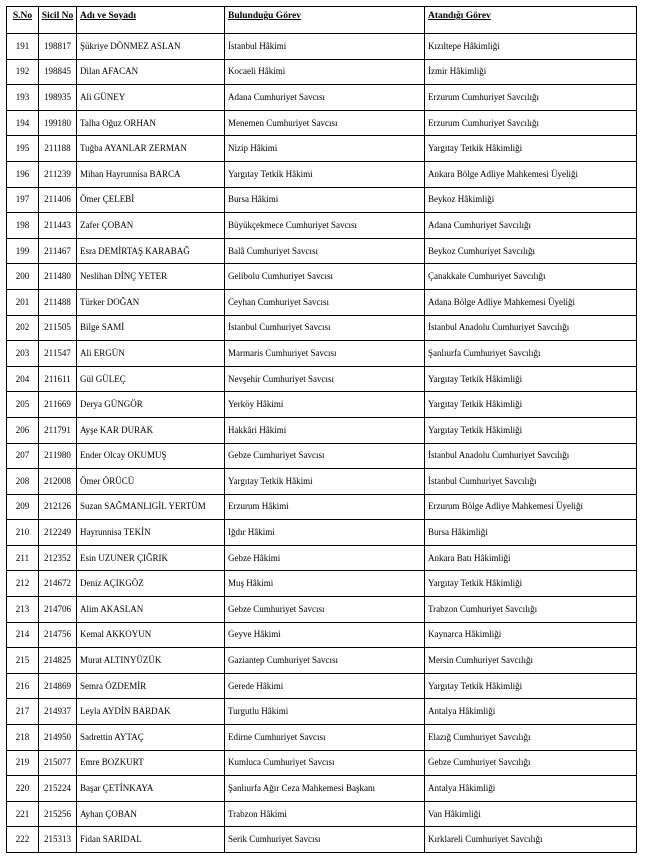 This screenshot has width=645, height=862. I want to click on current-post: Gerede Hâkimi, so click(324, 686).